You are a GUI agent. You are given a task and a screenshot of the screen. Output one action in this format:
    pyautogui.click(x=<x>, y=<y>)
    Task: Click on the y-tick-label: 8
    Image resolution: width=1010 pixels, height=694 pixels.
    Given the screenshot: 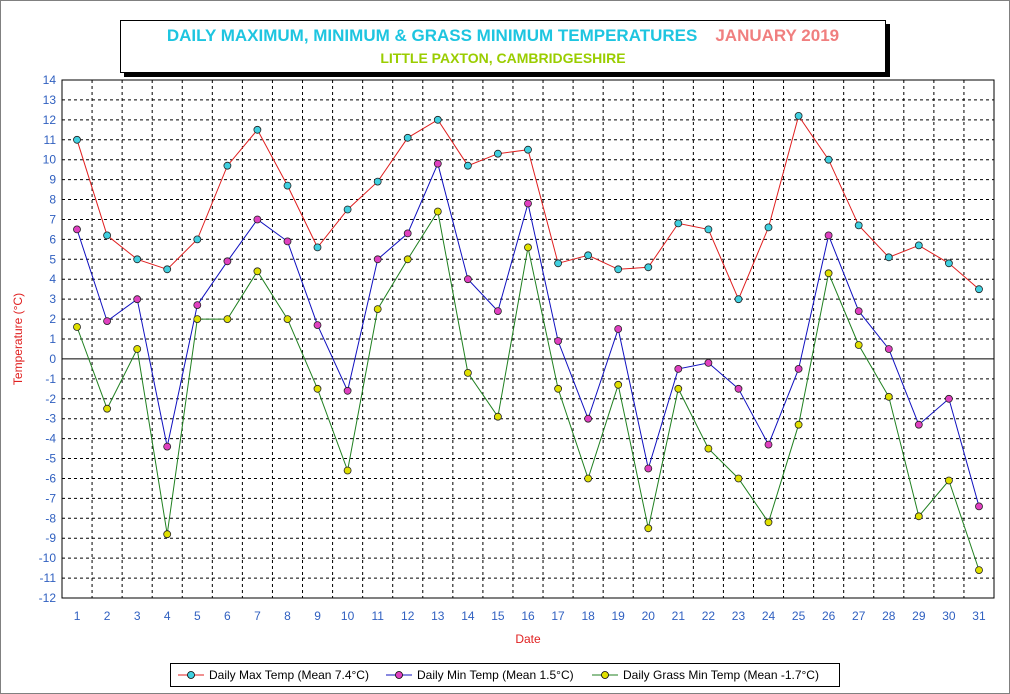 What is the action you would take?
    pyautogui.click(x=52, y=200)
    